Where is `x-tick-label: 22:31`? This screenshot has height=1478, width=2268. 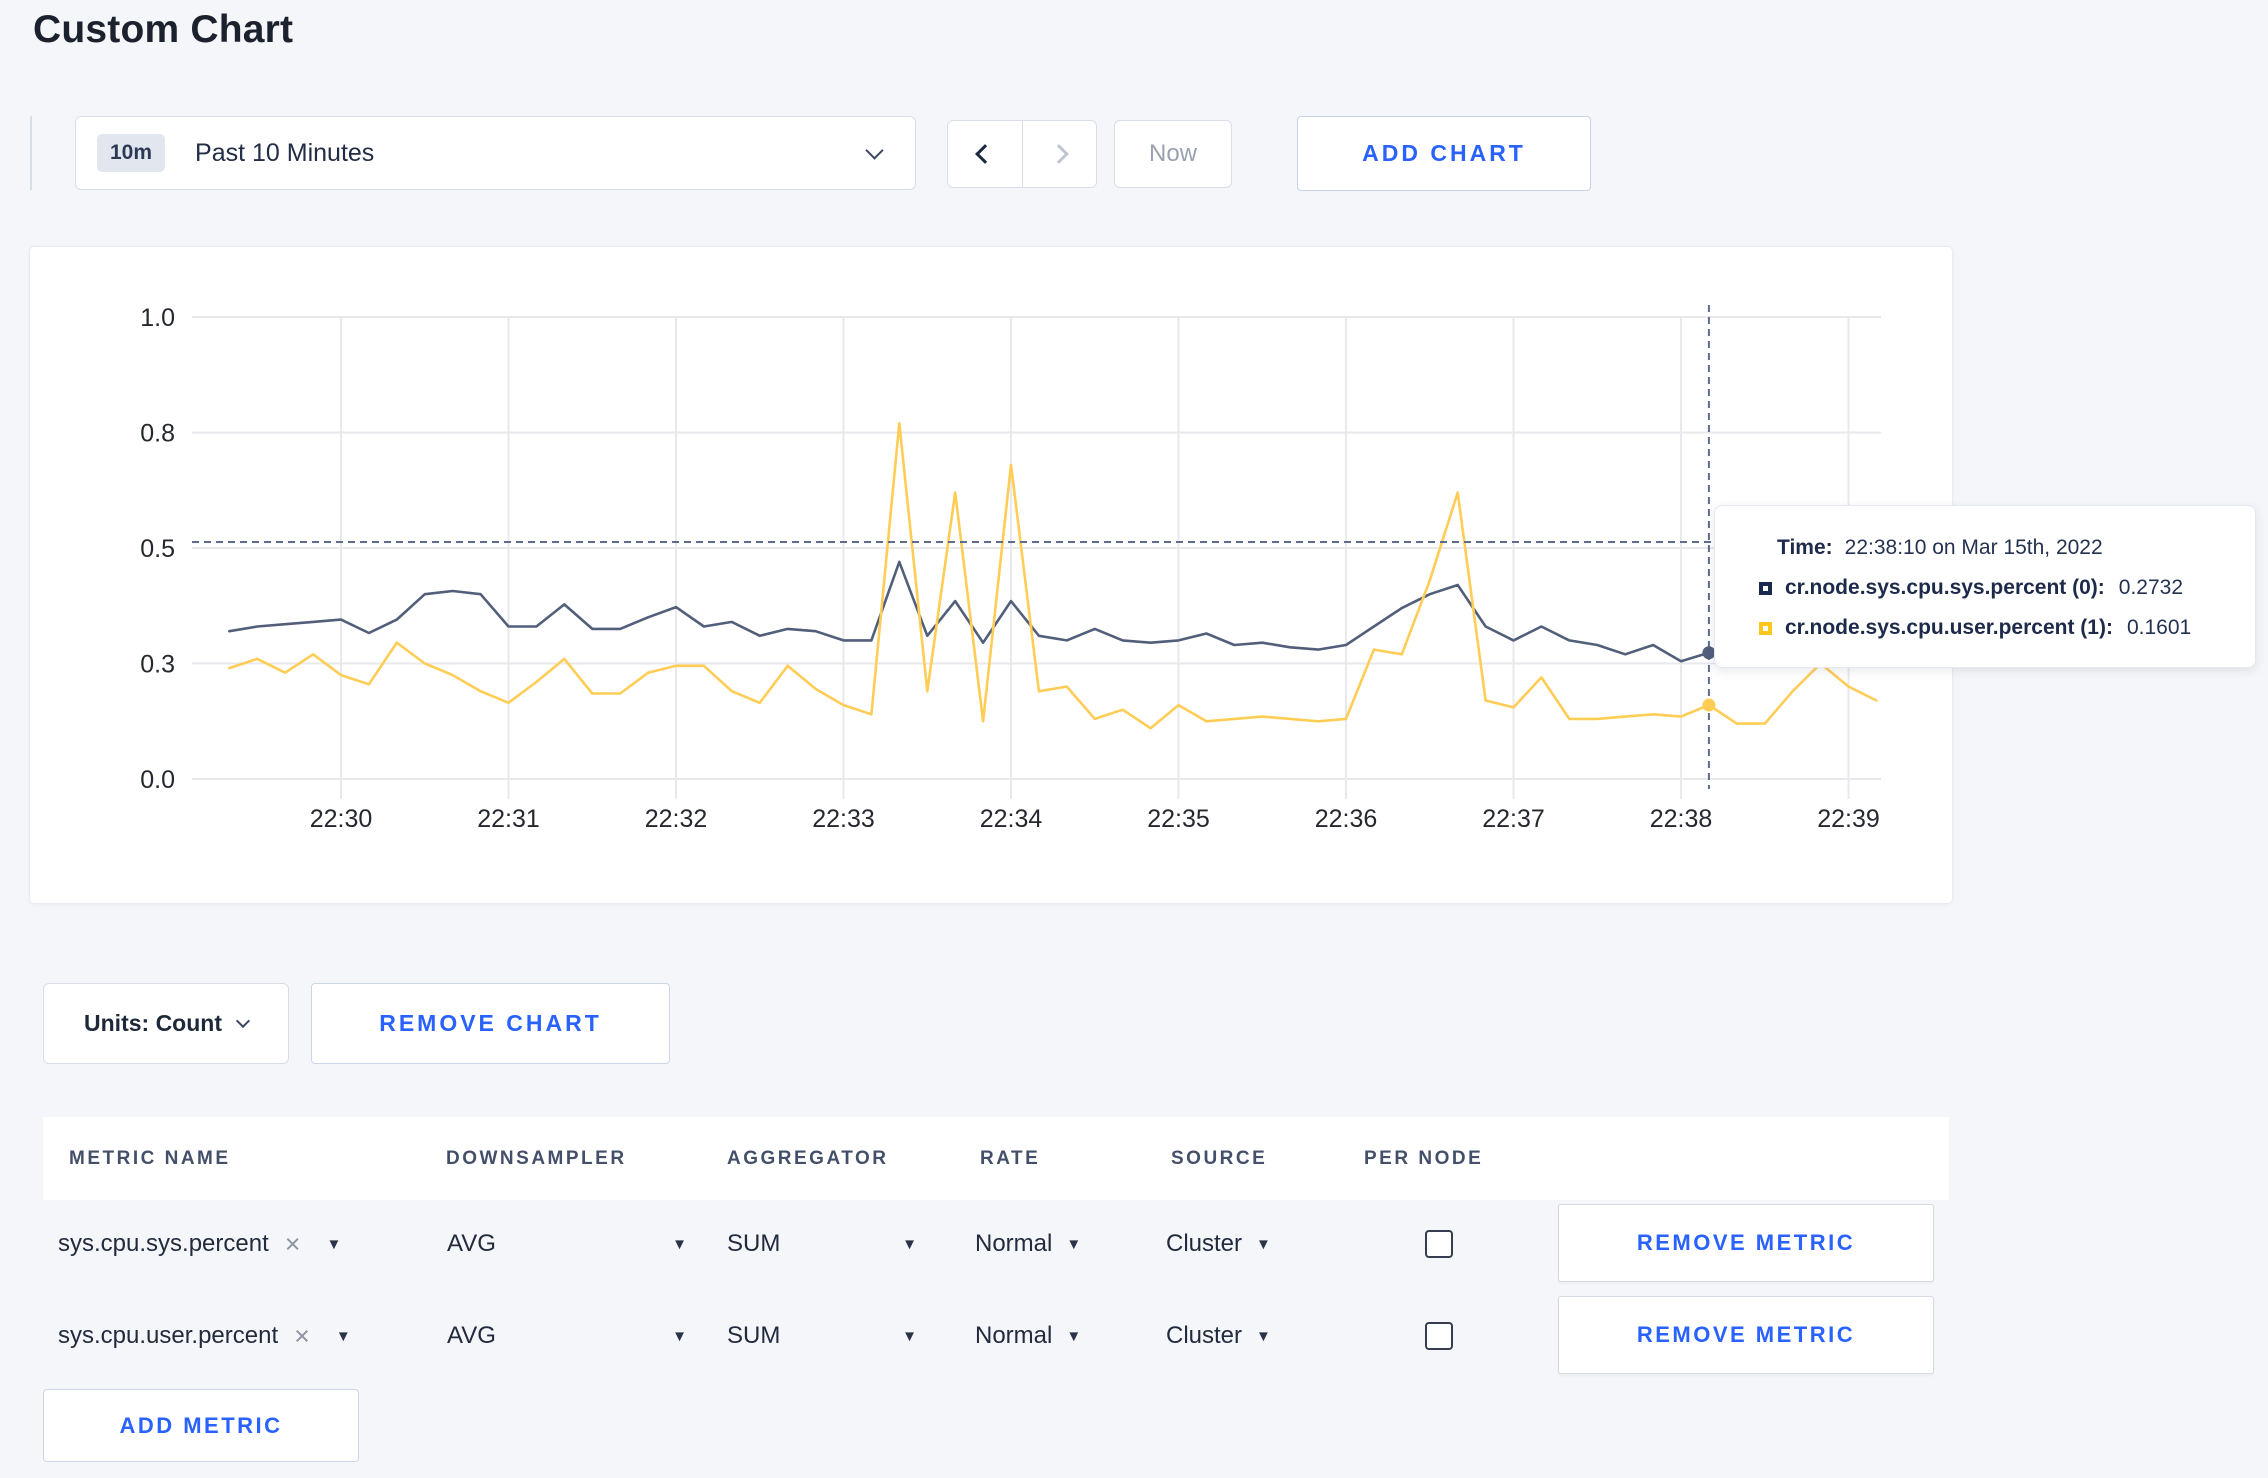
x-tick-label: 22:31 is located at coordinates (508, 819).